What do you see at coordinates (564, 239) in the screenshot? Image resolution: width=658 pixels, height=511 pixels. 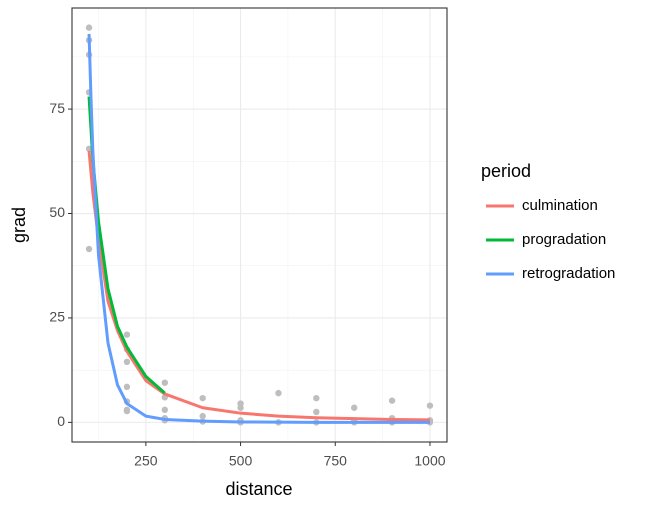 I see `legend-label: progradation` at bounding box center [564, 239].